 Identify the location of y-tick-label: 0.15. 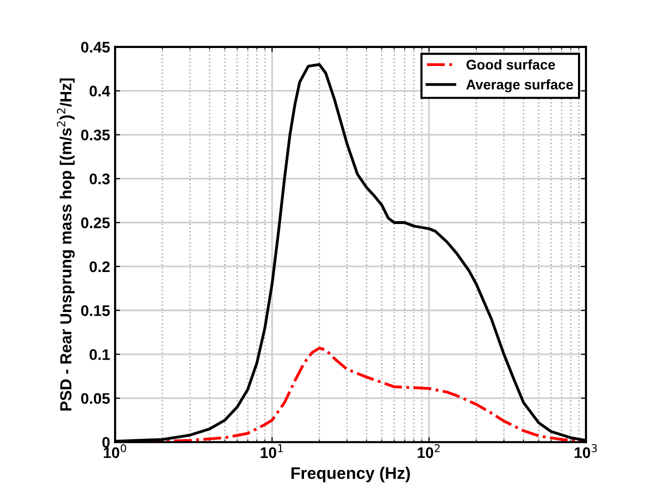
(95, 310).